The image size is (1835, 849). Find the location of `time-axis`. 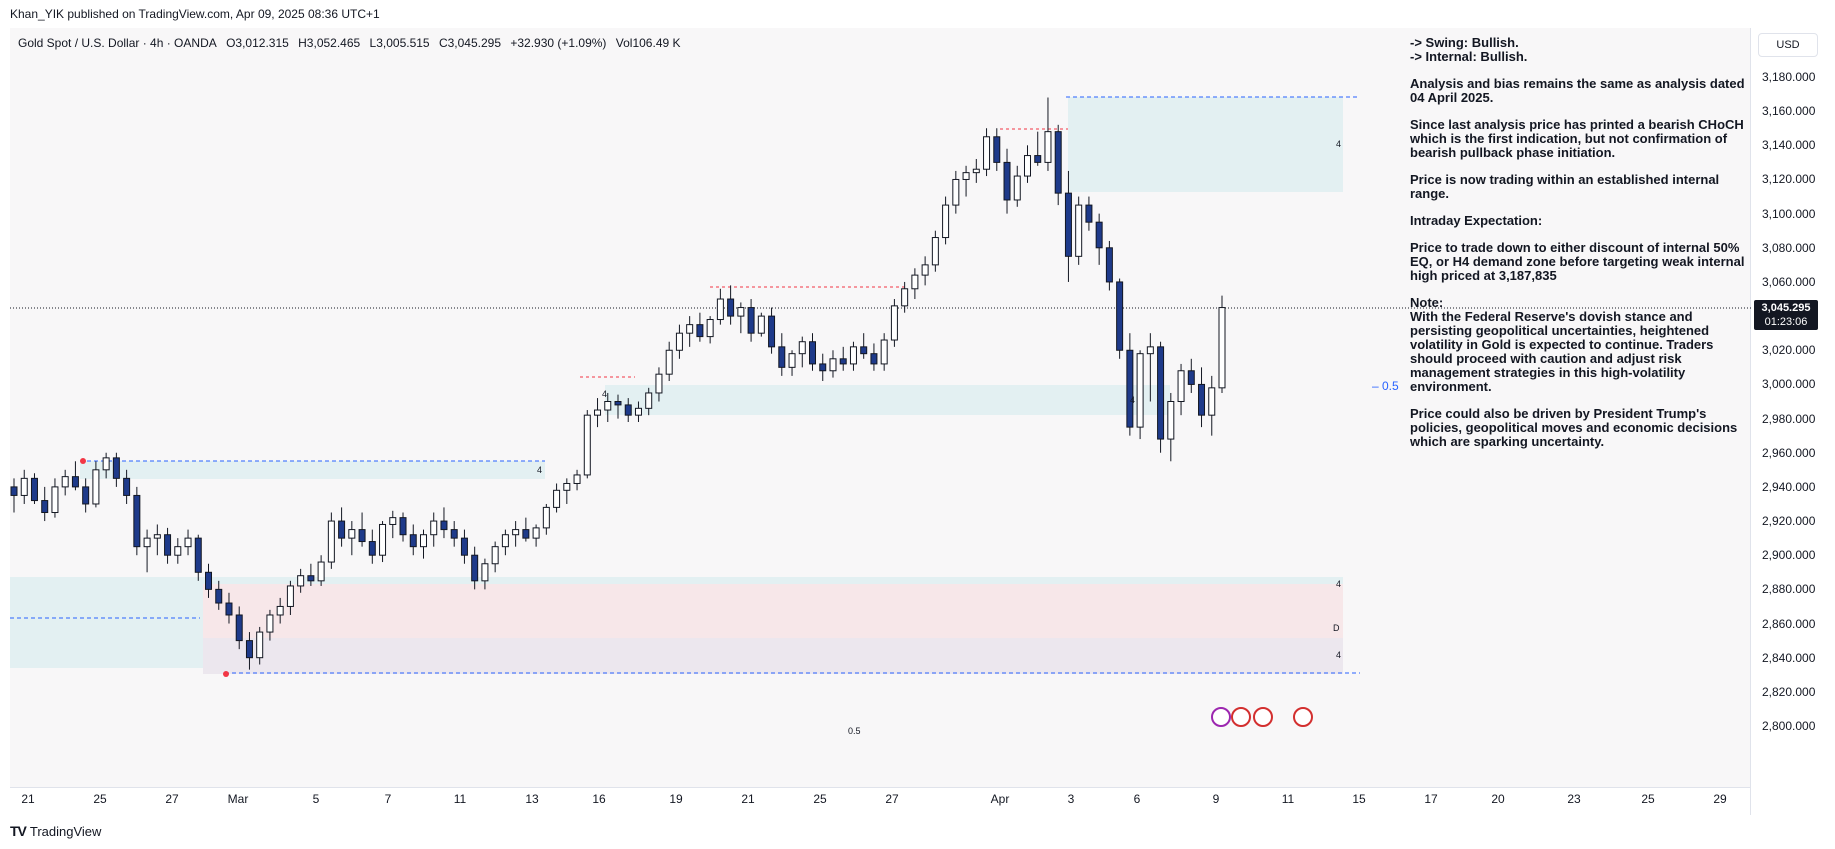

time-axis is located at coordinates (880, 801).